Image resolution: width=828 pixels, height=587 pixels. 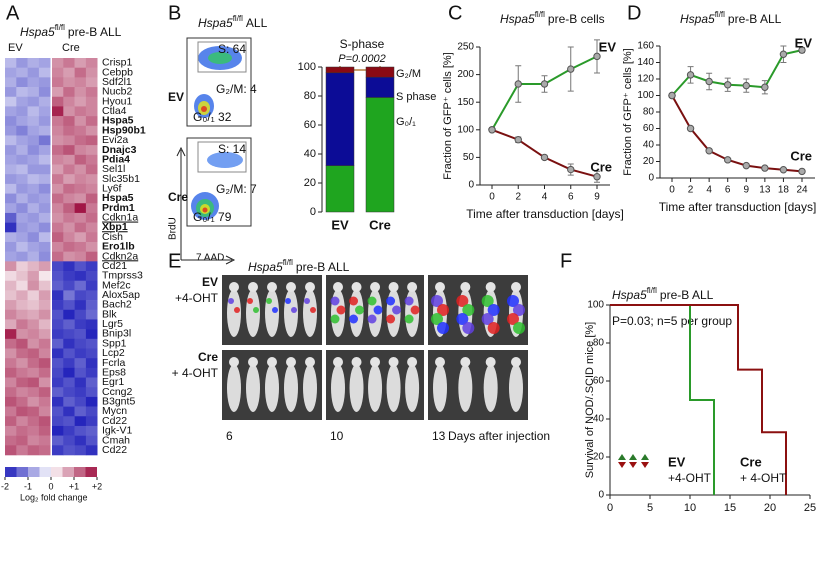 I want to click on condition-label: Cre, so click(x=208, y=357).